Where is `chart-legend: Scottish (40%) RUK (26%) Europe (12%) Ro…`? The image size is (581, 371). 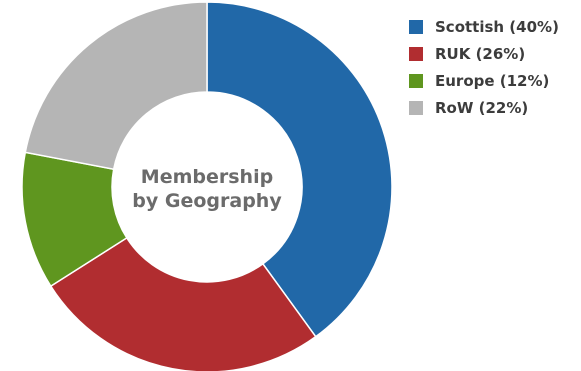
chart-legend: Scottish (40%) RUK (26%) Europe (12%) Ro… is located at coordinates (484, 67).